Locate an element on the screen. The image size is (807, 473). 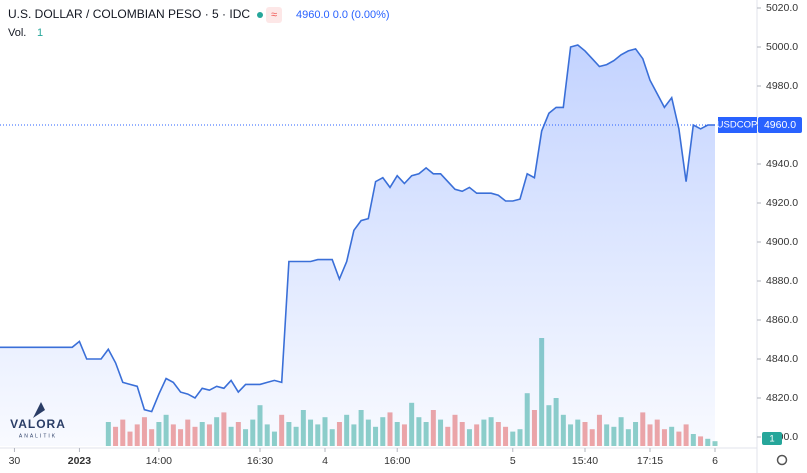
status-icon: ≈ is located at coordinates (274, 15).